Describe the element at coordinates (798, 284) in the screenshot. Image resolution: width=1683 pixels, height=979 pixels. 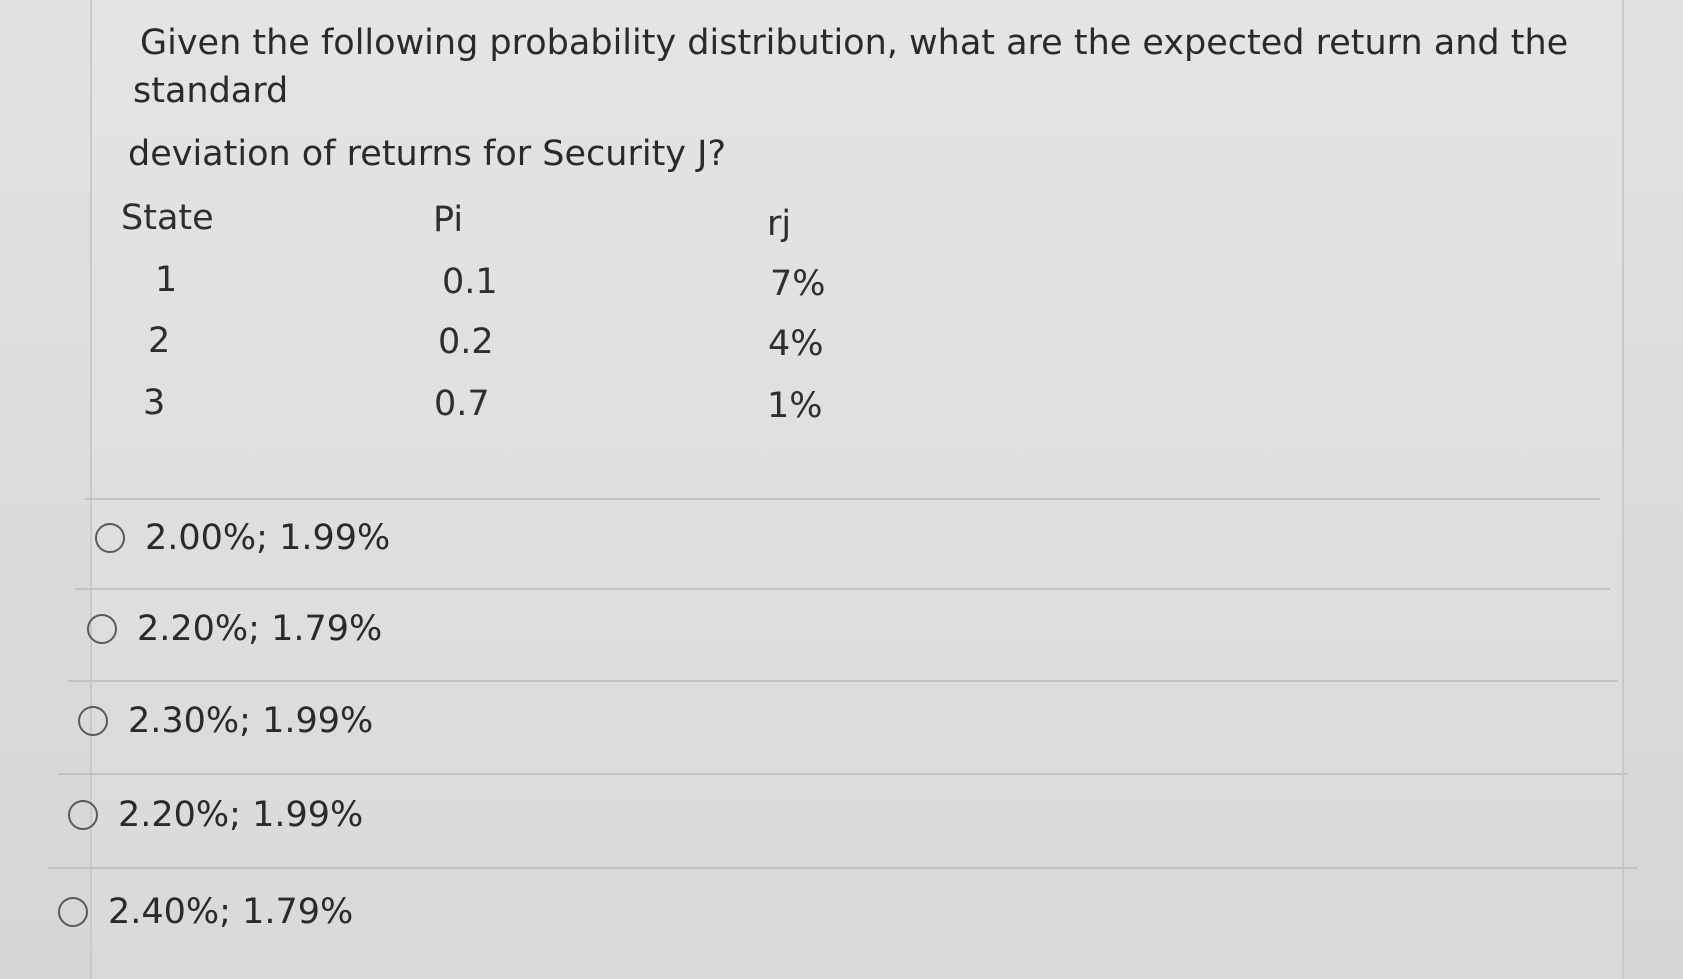
I see `table-cell-rj-1: 7%` at that location.